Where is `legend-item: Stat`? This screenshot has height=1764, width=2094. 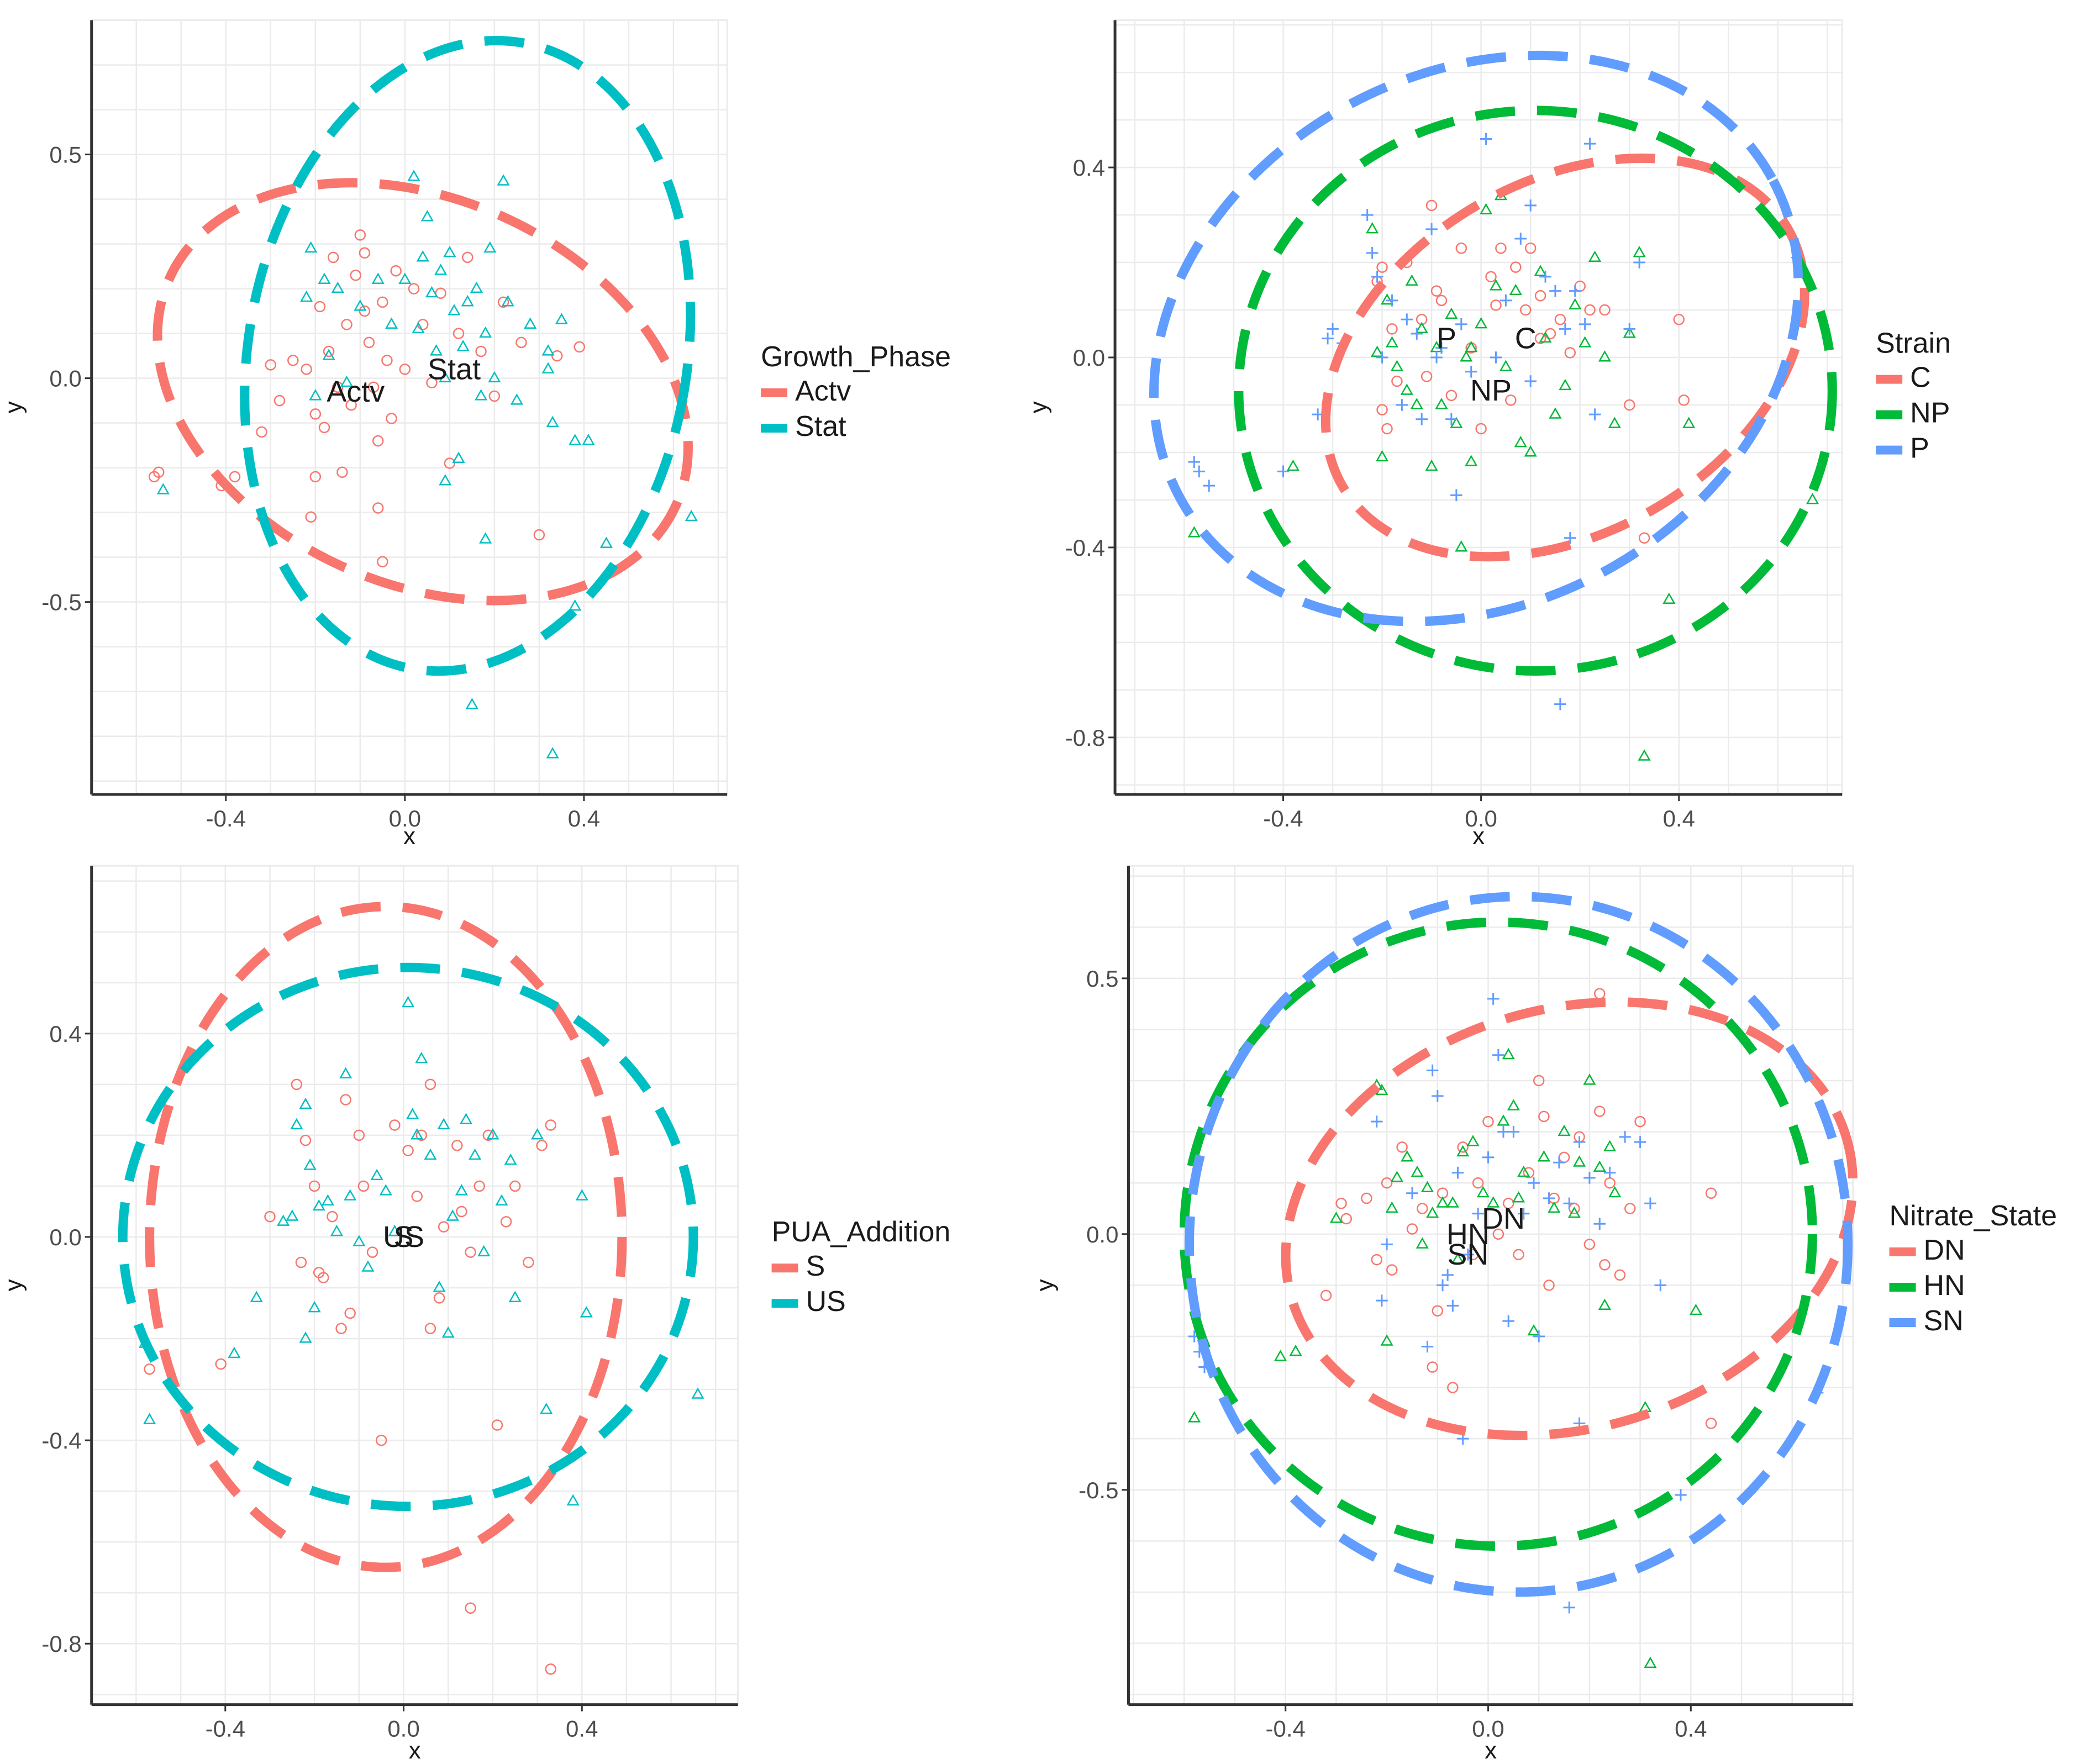
legend-item: Stat is located at coordinates (803, 426).